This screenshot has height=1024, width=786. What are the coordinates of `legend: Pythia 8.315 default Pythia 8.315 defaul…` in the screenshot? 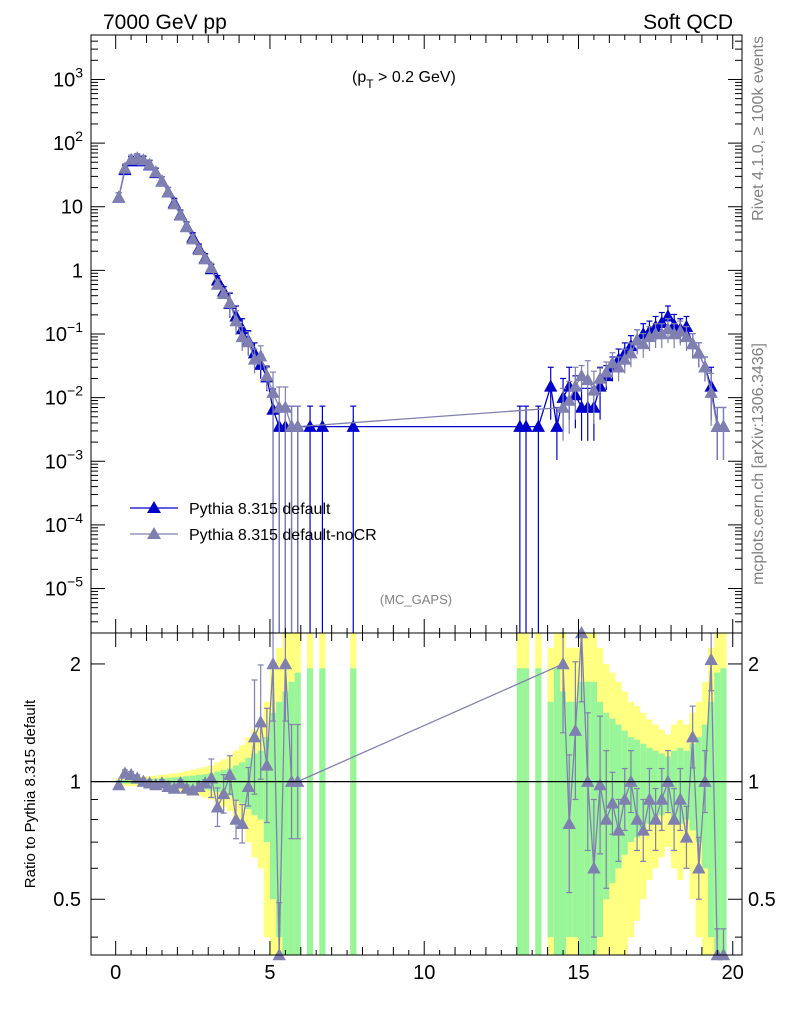 It's located at (253, 522).